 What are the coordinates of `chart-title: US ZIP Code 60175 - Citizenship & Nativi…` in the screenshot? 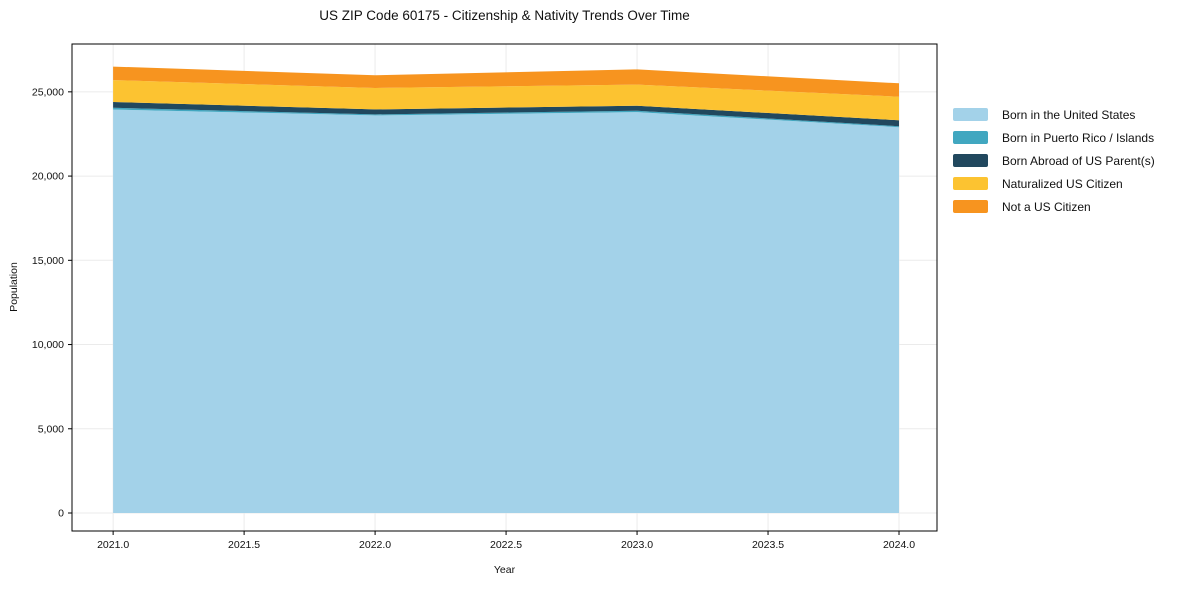 It's located at (504, 15).